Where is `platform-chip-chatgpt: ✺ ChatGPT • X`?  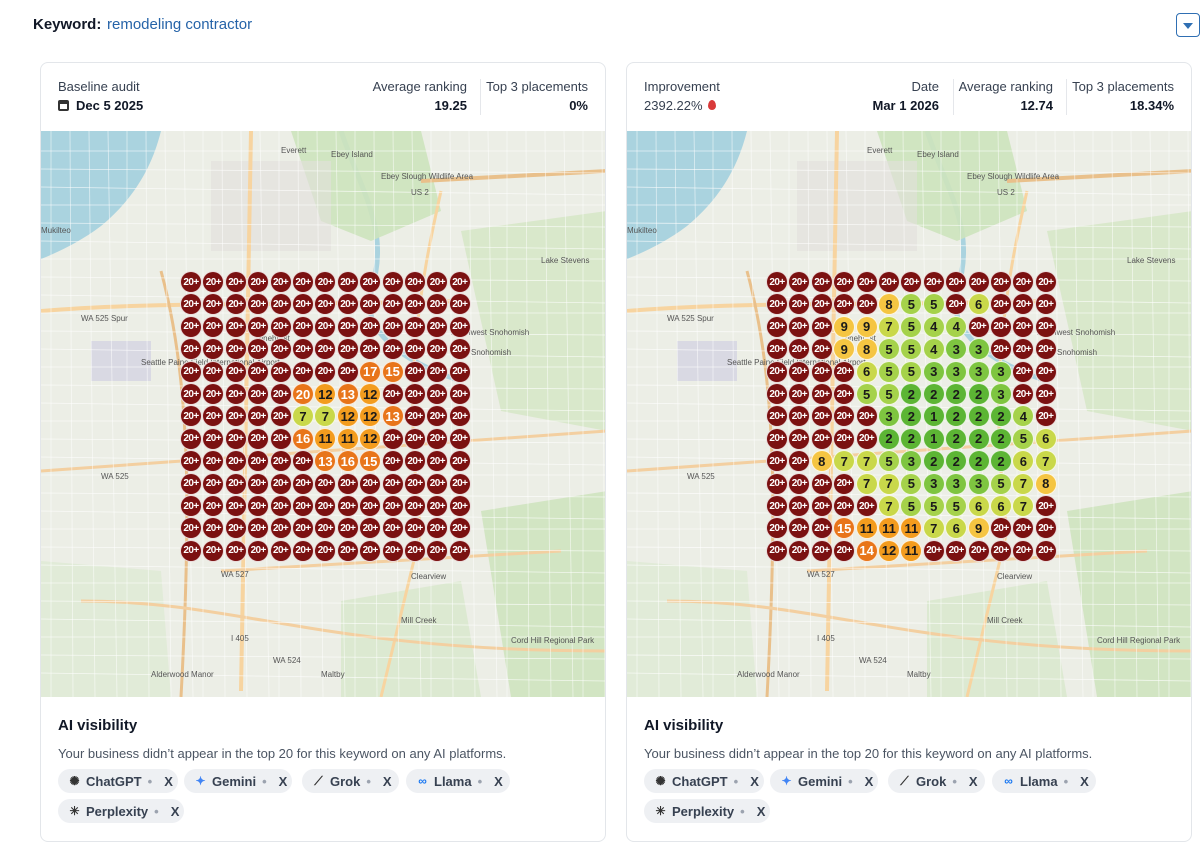
platform-chip-chatgpt: ✺ ChatGPT • X is located at coordinates (704, 781).